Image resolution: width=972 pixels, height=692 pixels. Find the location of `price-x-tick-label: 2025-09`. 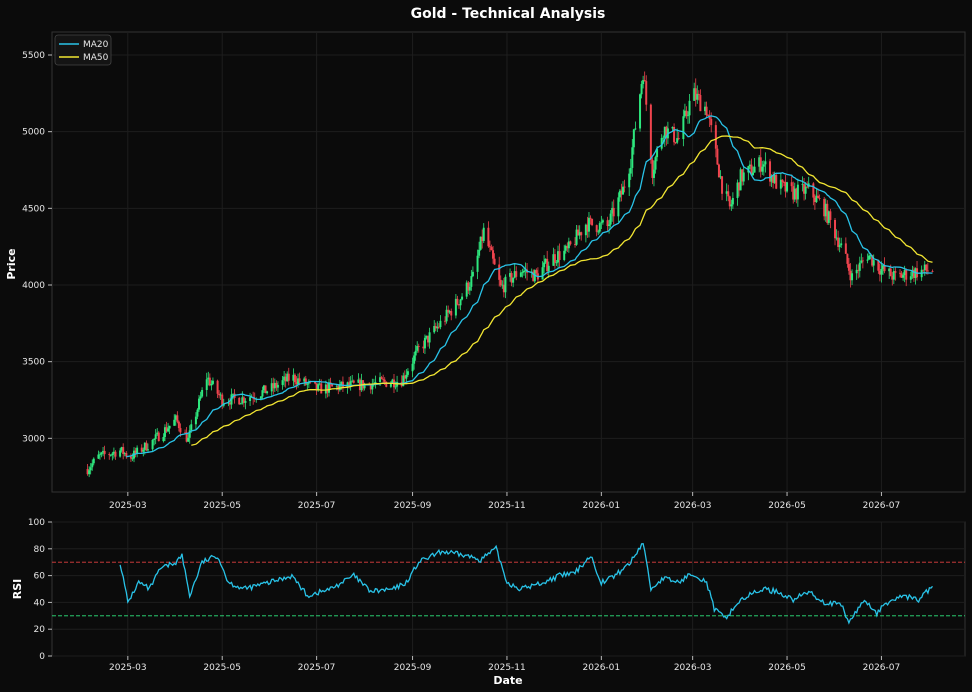

price-x-tick-label: 2025-09 is located at coordinates (413, 506).